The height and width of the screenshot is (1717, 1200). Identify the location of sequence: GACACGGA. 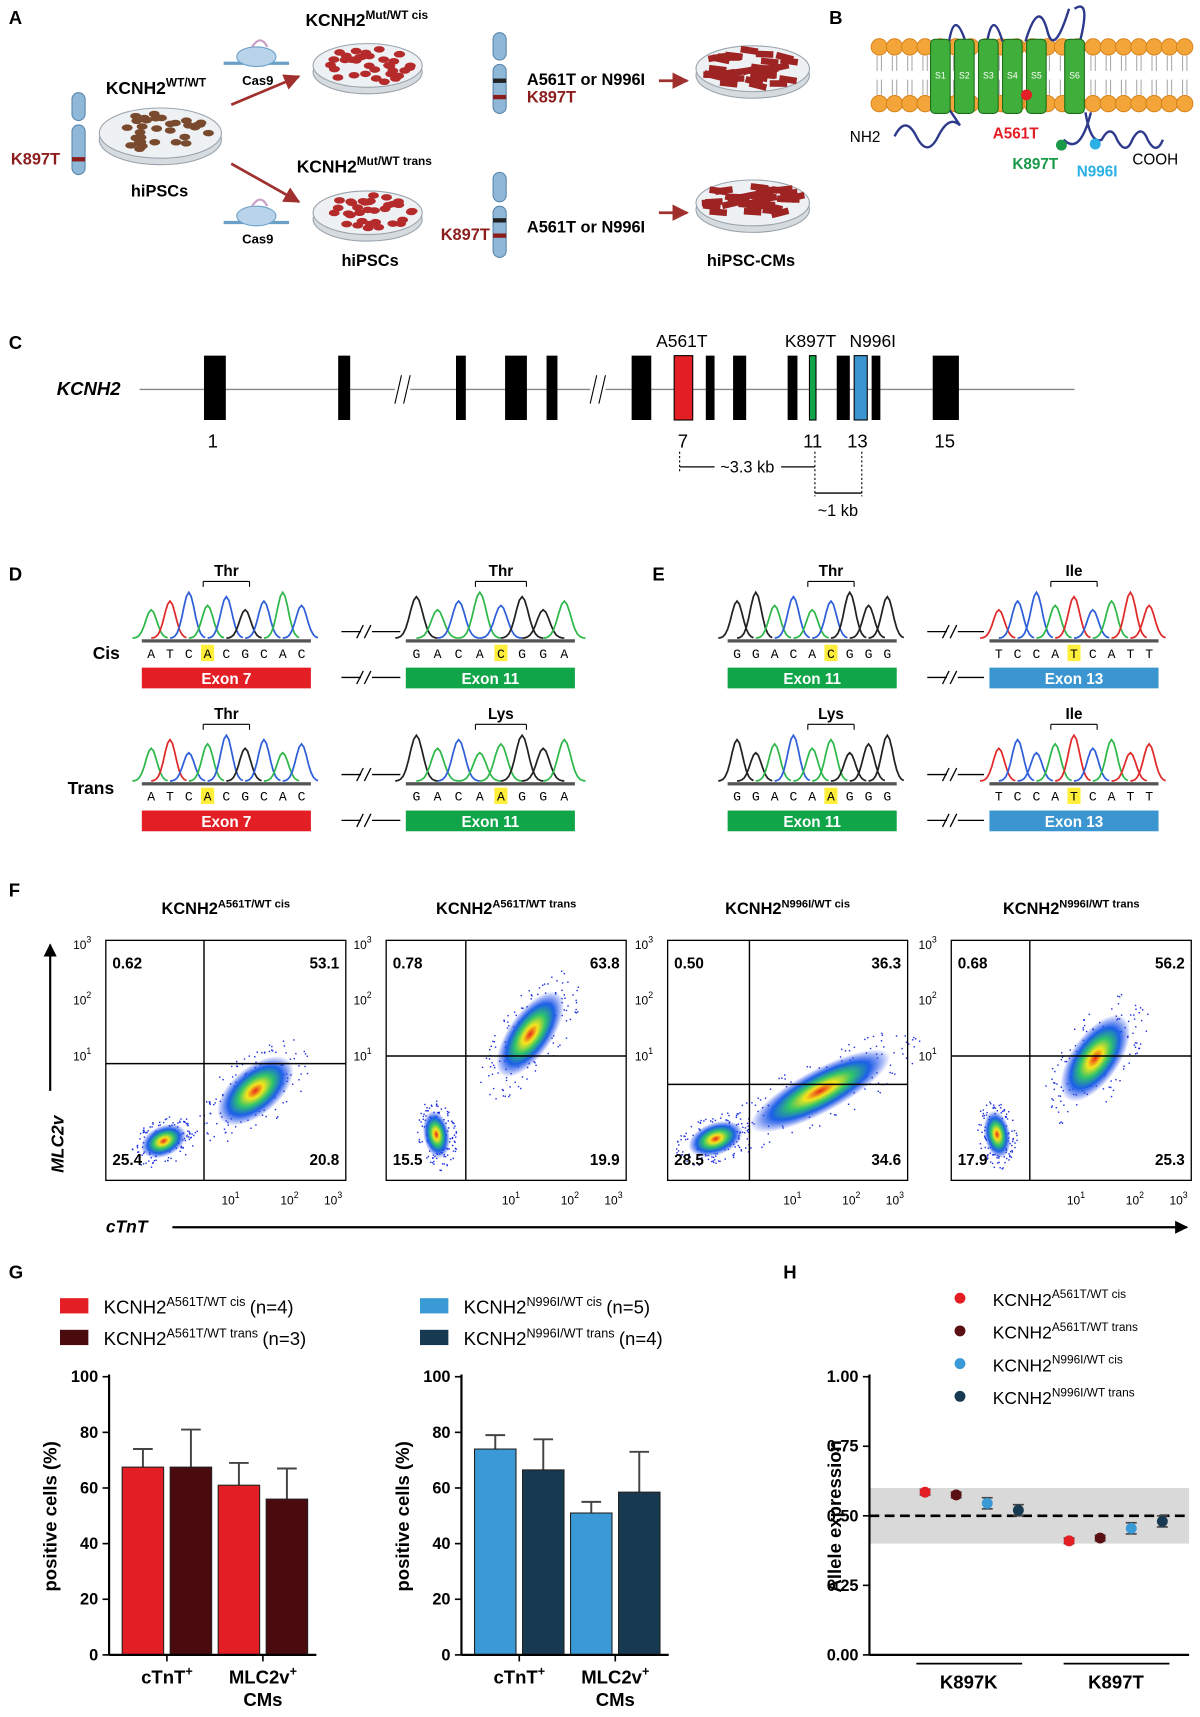
(490, 654).